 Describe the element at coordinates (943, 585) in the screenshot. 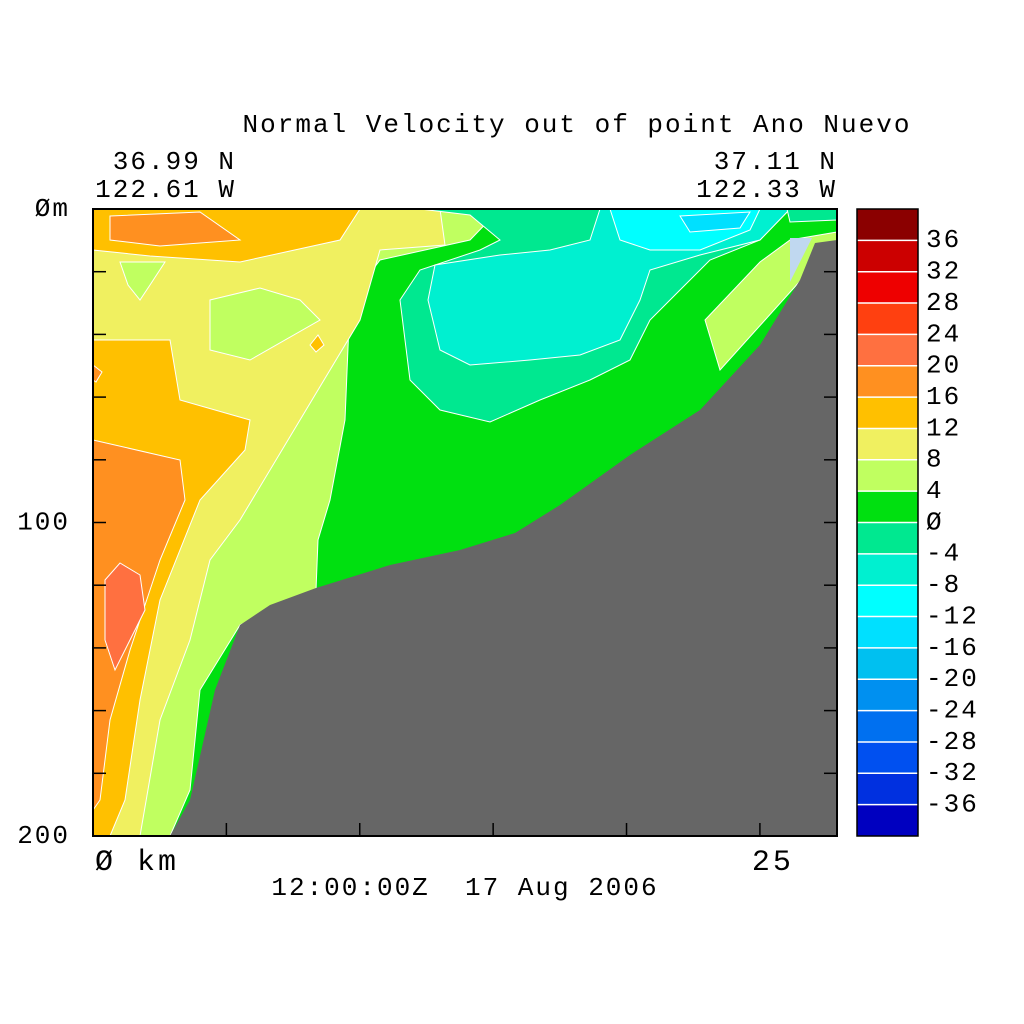

I see `colorbar-tick-label: -8` at that location.